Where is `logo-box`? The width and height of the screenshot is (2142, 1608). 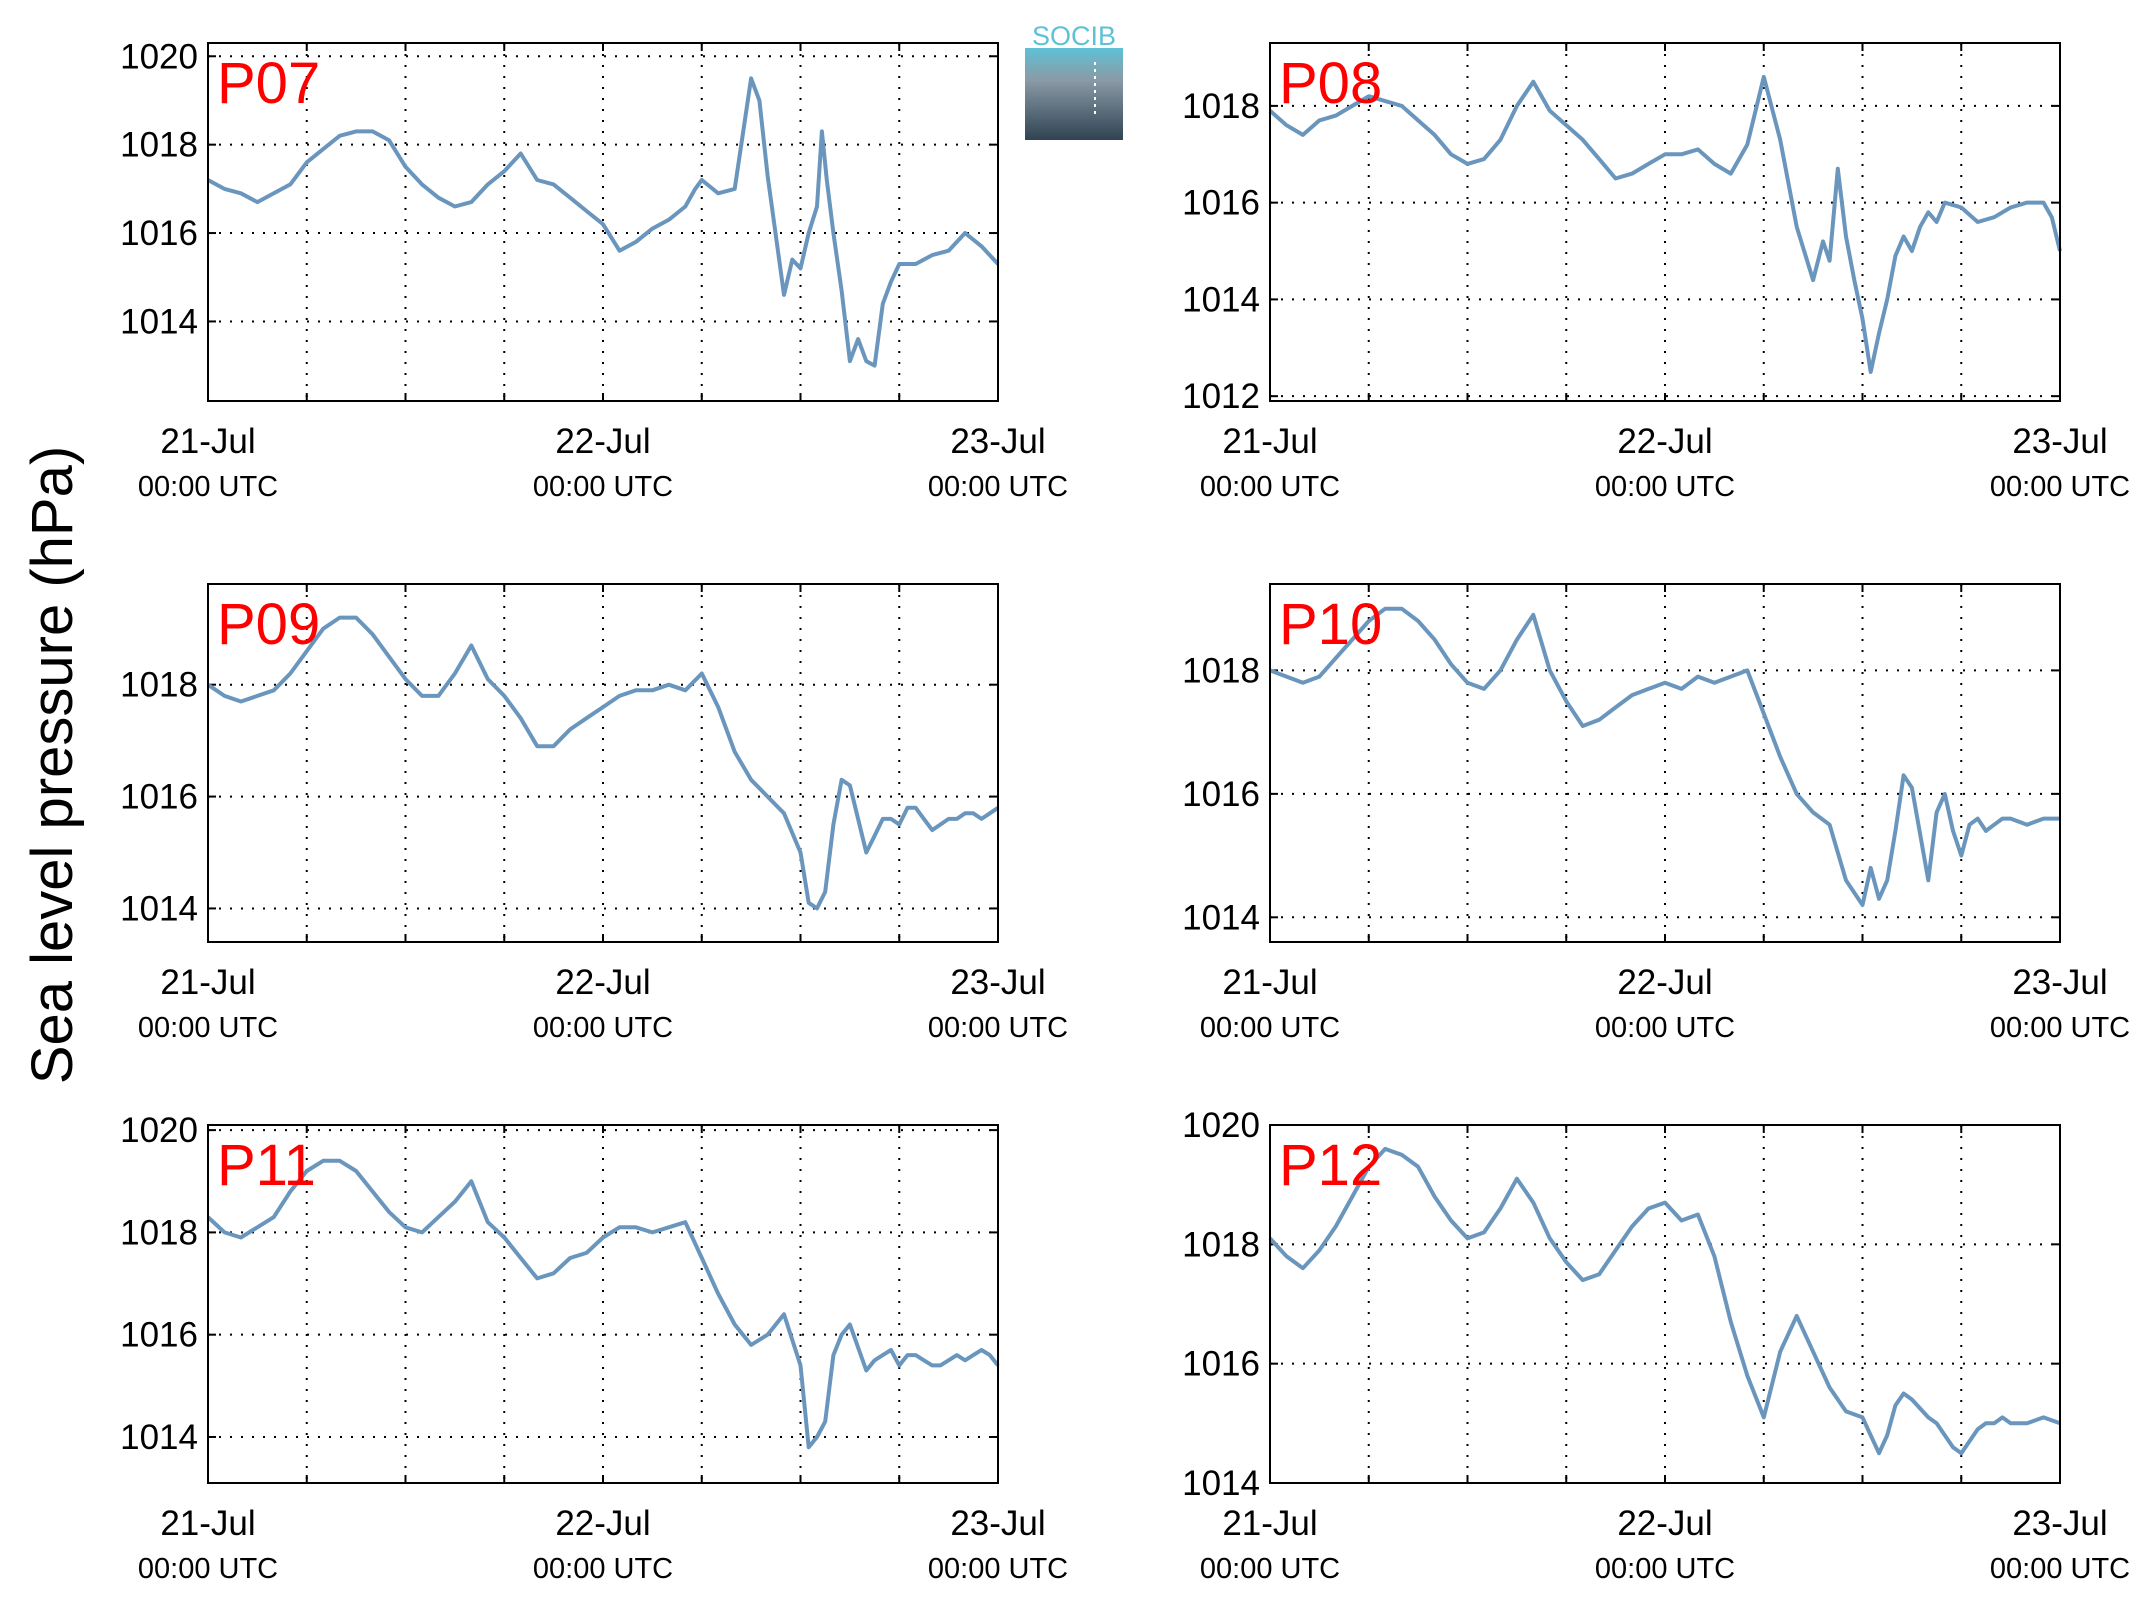 logo-box is located at coordinates (1074, 94).